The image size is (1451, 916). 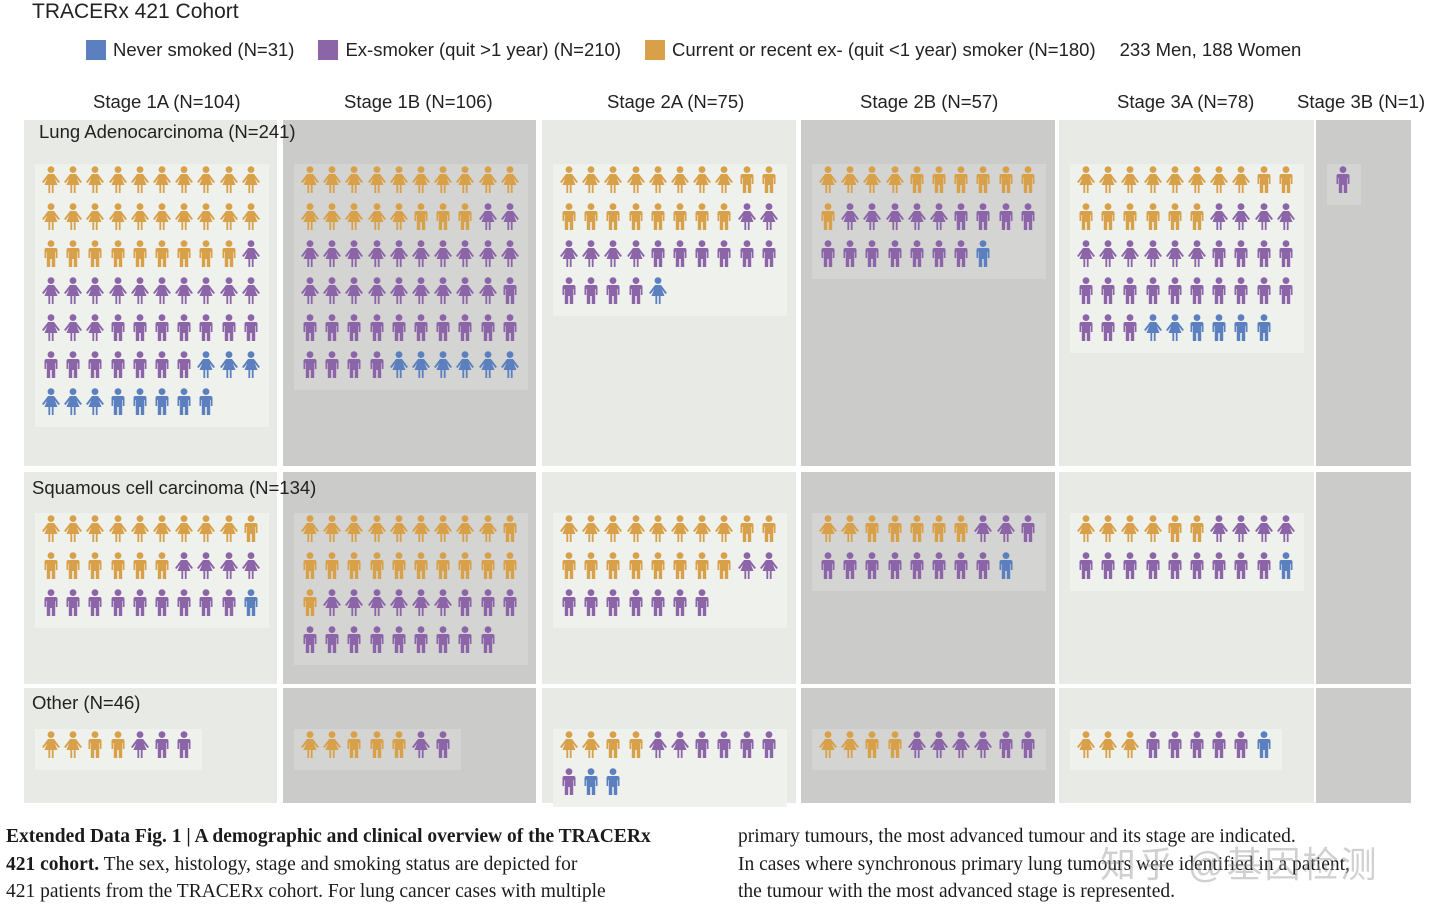 I want to click on icon-group-r2-c1, so click(x=378, y=749).